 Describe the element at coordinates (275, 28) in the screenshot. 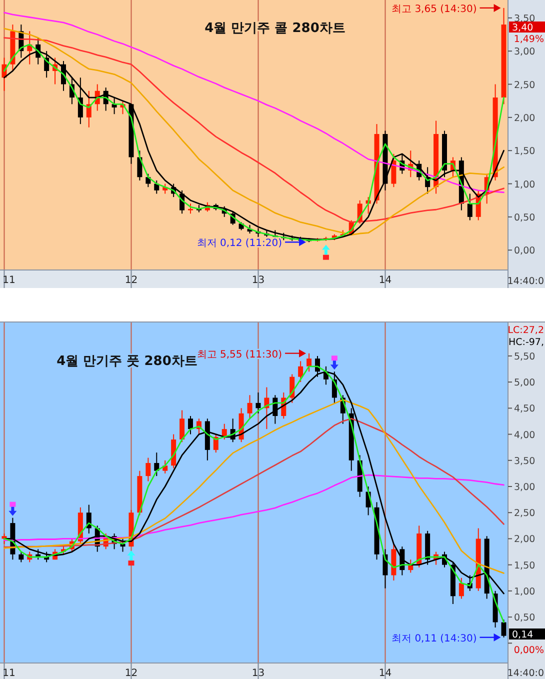

I see `text: 4월 만기주 콜 280차트` at that location.